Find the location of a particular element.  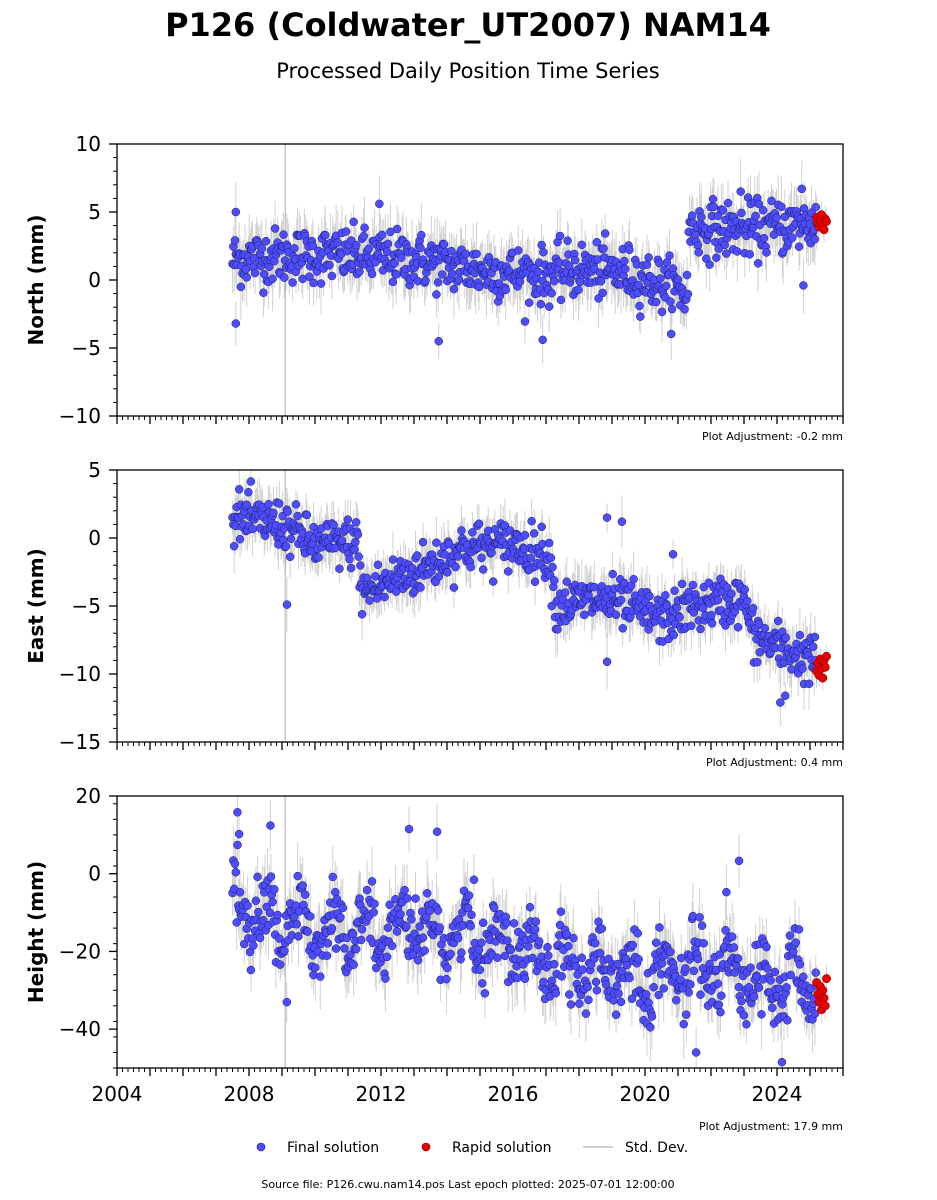

chart-title: P126 (Coldwater_UT2007) NAM14 is located at coordinates (468, 25).